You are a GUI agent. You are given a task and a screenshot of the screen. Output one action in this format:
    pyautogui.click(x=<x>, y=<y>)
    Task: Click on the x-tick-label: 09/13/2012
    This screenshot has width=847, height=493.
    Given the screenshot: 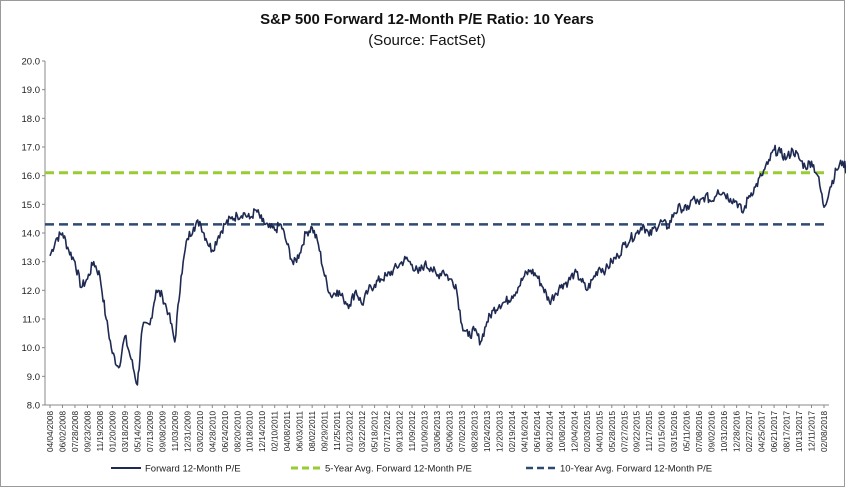 What is the action you would take?
    pyautogui.click(x=400, y=431)
    